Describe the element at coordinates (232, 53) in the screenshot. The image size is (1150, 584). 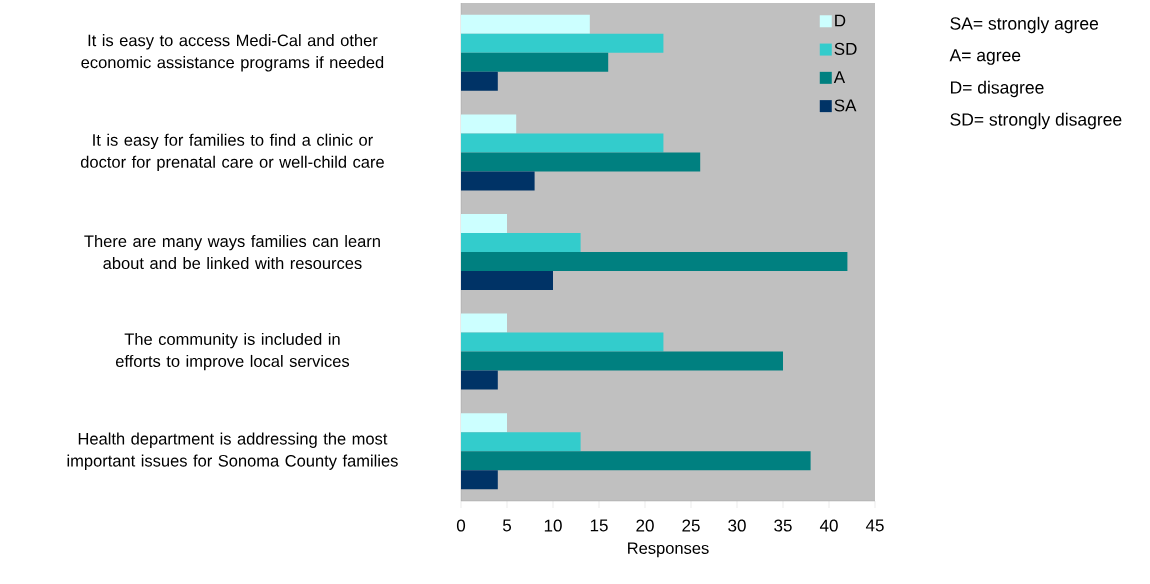
I see `y-tick-label: It is easy to access Medi-Cal and other economic assistance programs if needed` at that location.